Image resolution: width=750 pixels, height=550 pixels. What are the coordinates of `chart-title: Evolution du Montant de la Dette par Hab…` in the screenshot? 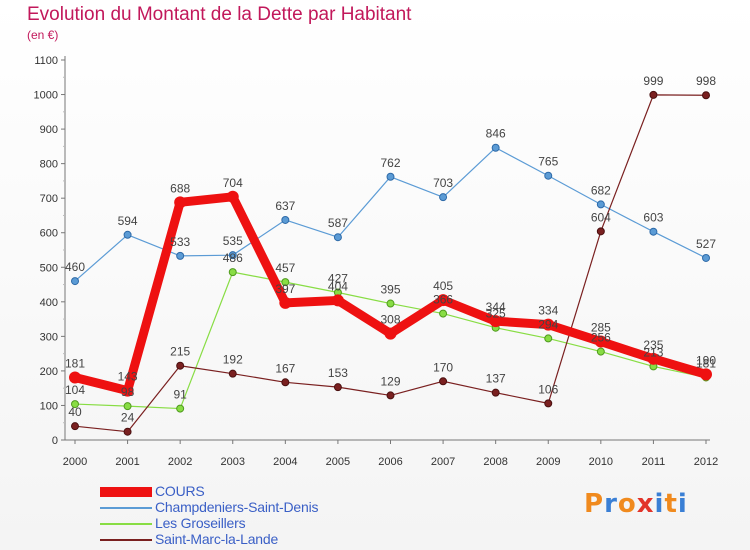 It's located at (219, 14).